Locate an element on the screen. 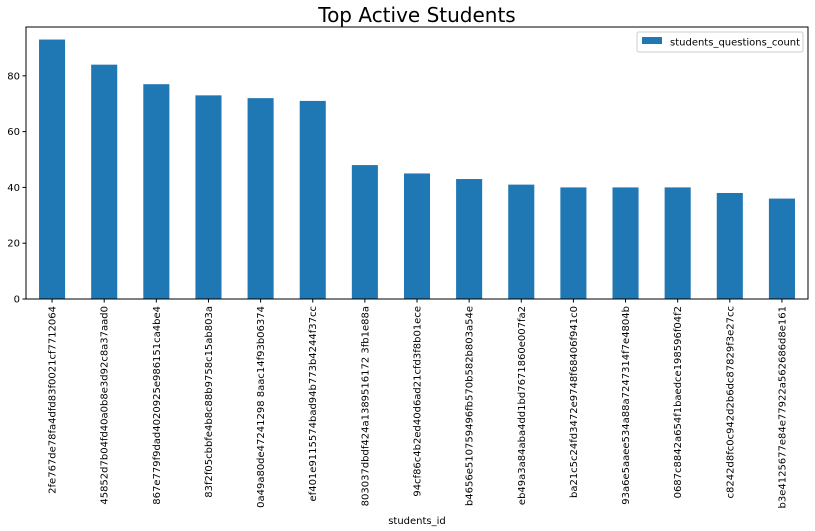  x-tick-label: 0687c8842a654f1baedce198596f04f2 is located at coordinates (678, 402).